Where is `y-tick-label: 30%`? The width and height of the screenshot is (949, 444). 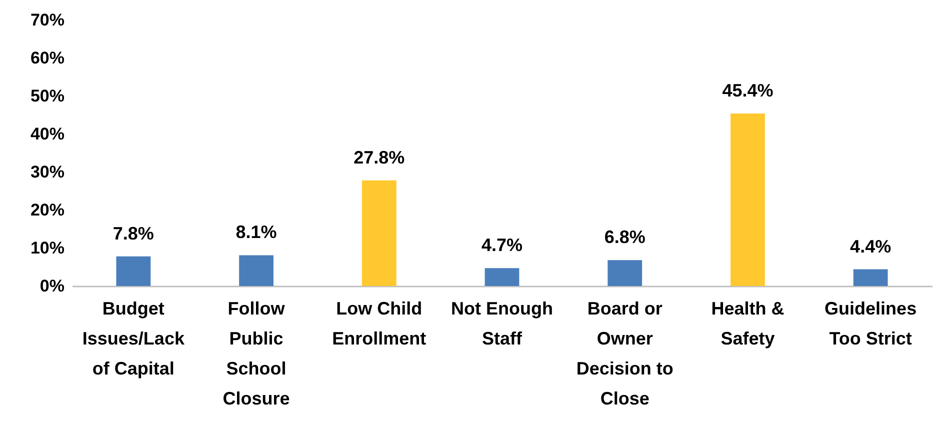 y-tick-label: 30% is located at coordinates (47, 172).